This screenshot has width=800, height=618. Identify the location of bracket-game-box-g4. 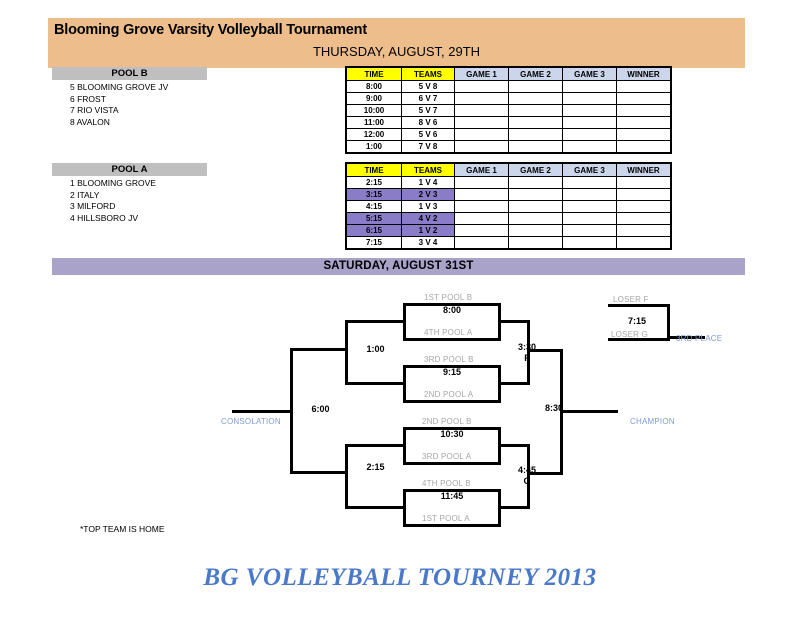
(452, 508).